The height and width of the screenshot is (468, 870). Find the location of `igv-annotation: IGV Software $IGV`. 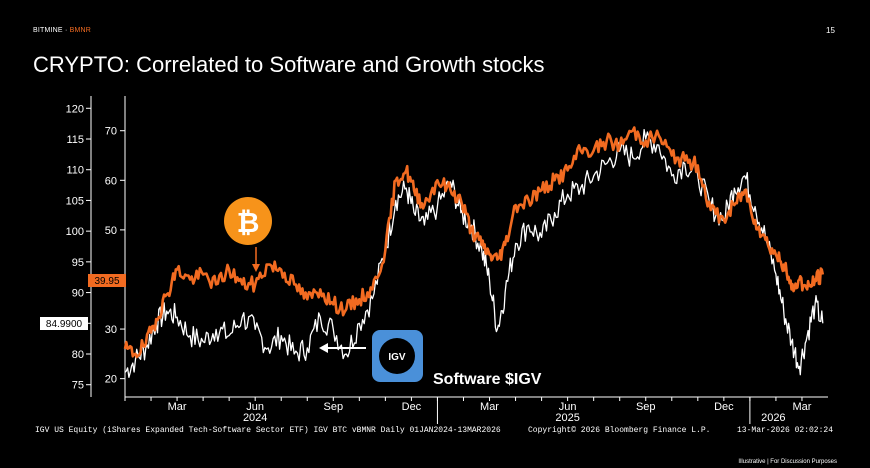

igv-annotation: IGV Software $IGV is located at coordinates (430, 359).